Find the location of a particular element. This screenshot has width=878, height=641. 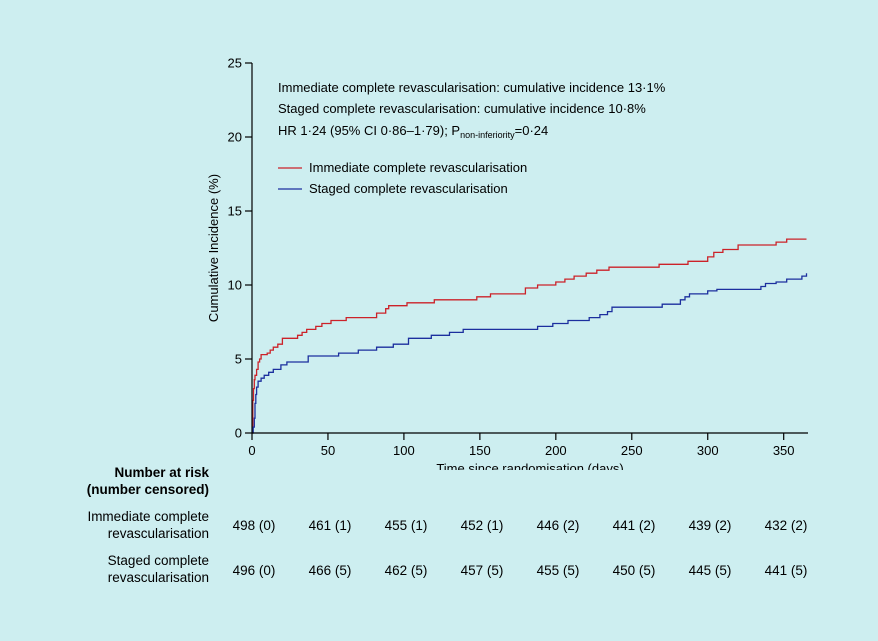

risk-cell: 461 (1) is located at coordinates (330, 525).